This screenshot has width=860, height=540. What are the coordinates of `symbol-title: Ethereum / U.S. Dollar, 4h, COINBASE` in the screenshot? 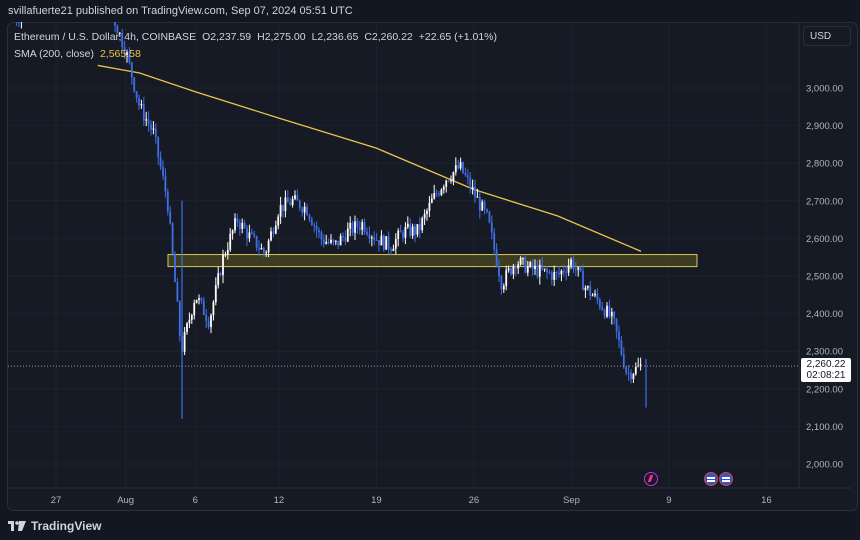 It's located at (105, 37).